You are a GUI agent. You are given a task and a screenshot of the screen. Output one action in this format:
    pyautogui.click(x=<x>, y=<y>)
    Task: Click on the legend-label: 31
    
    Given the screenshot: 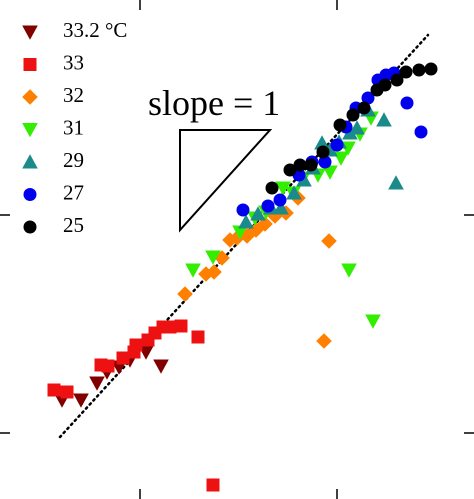 What is the action you would take?
    pyautogui.click(x=73, y=127)
    